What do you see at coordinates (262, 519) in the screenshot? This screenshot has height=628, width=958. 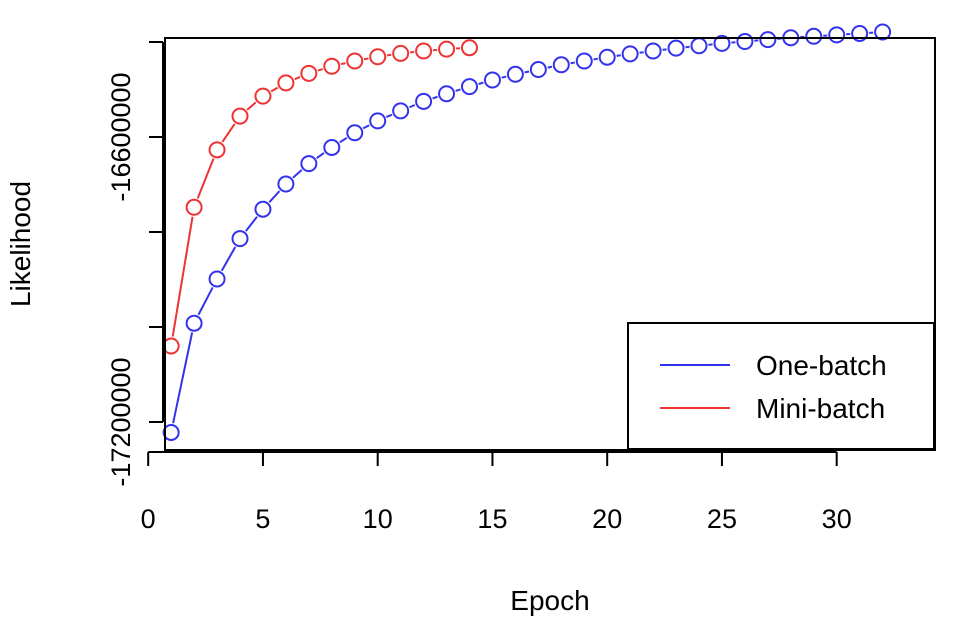 I see `x-tick-label: 5` at bounding box center [262, 519].